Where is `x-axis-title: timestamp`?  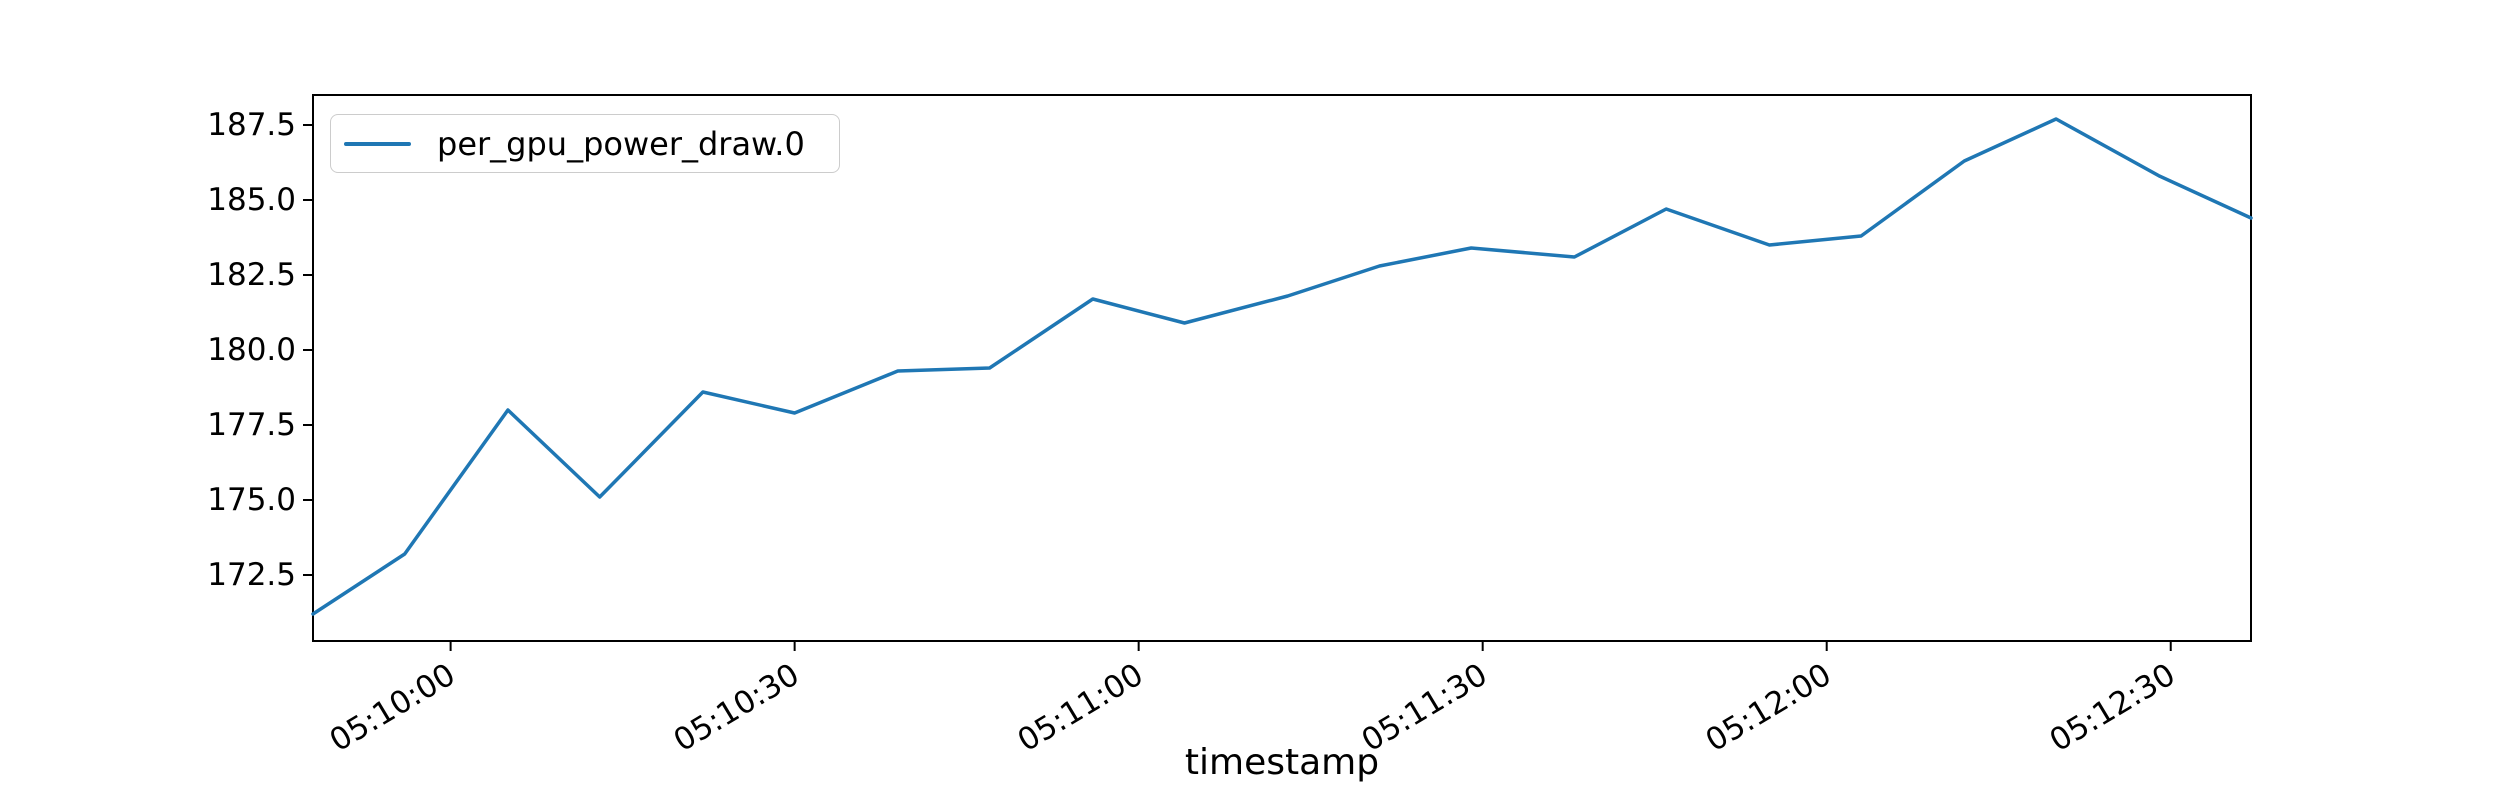 x-axis-title: timestamp is located at coordinates (1282, 762).